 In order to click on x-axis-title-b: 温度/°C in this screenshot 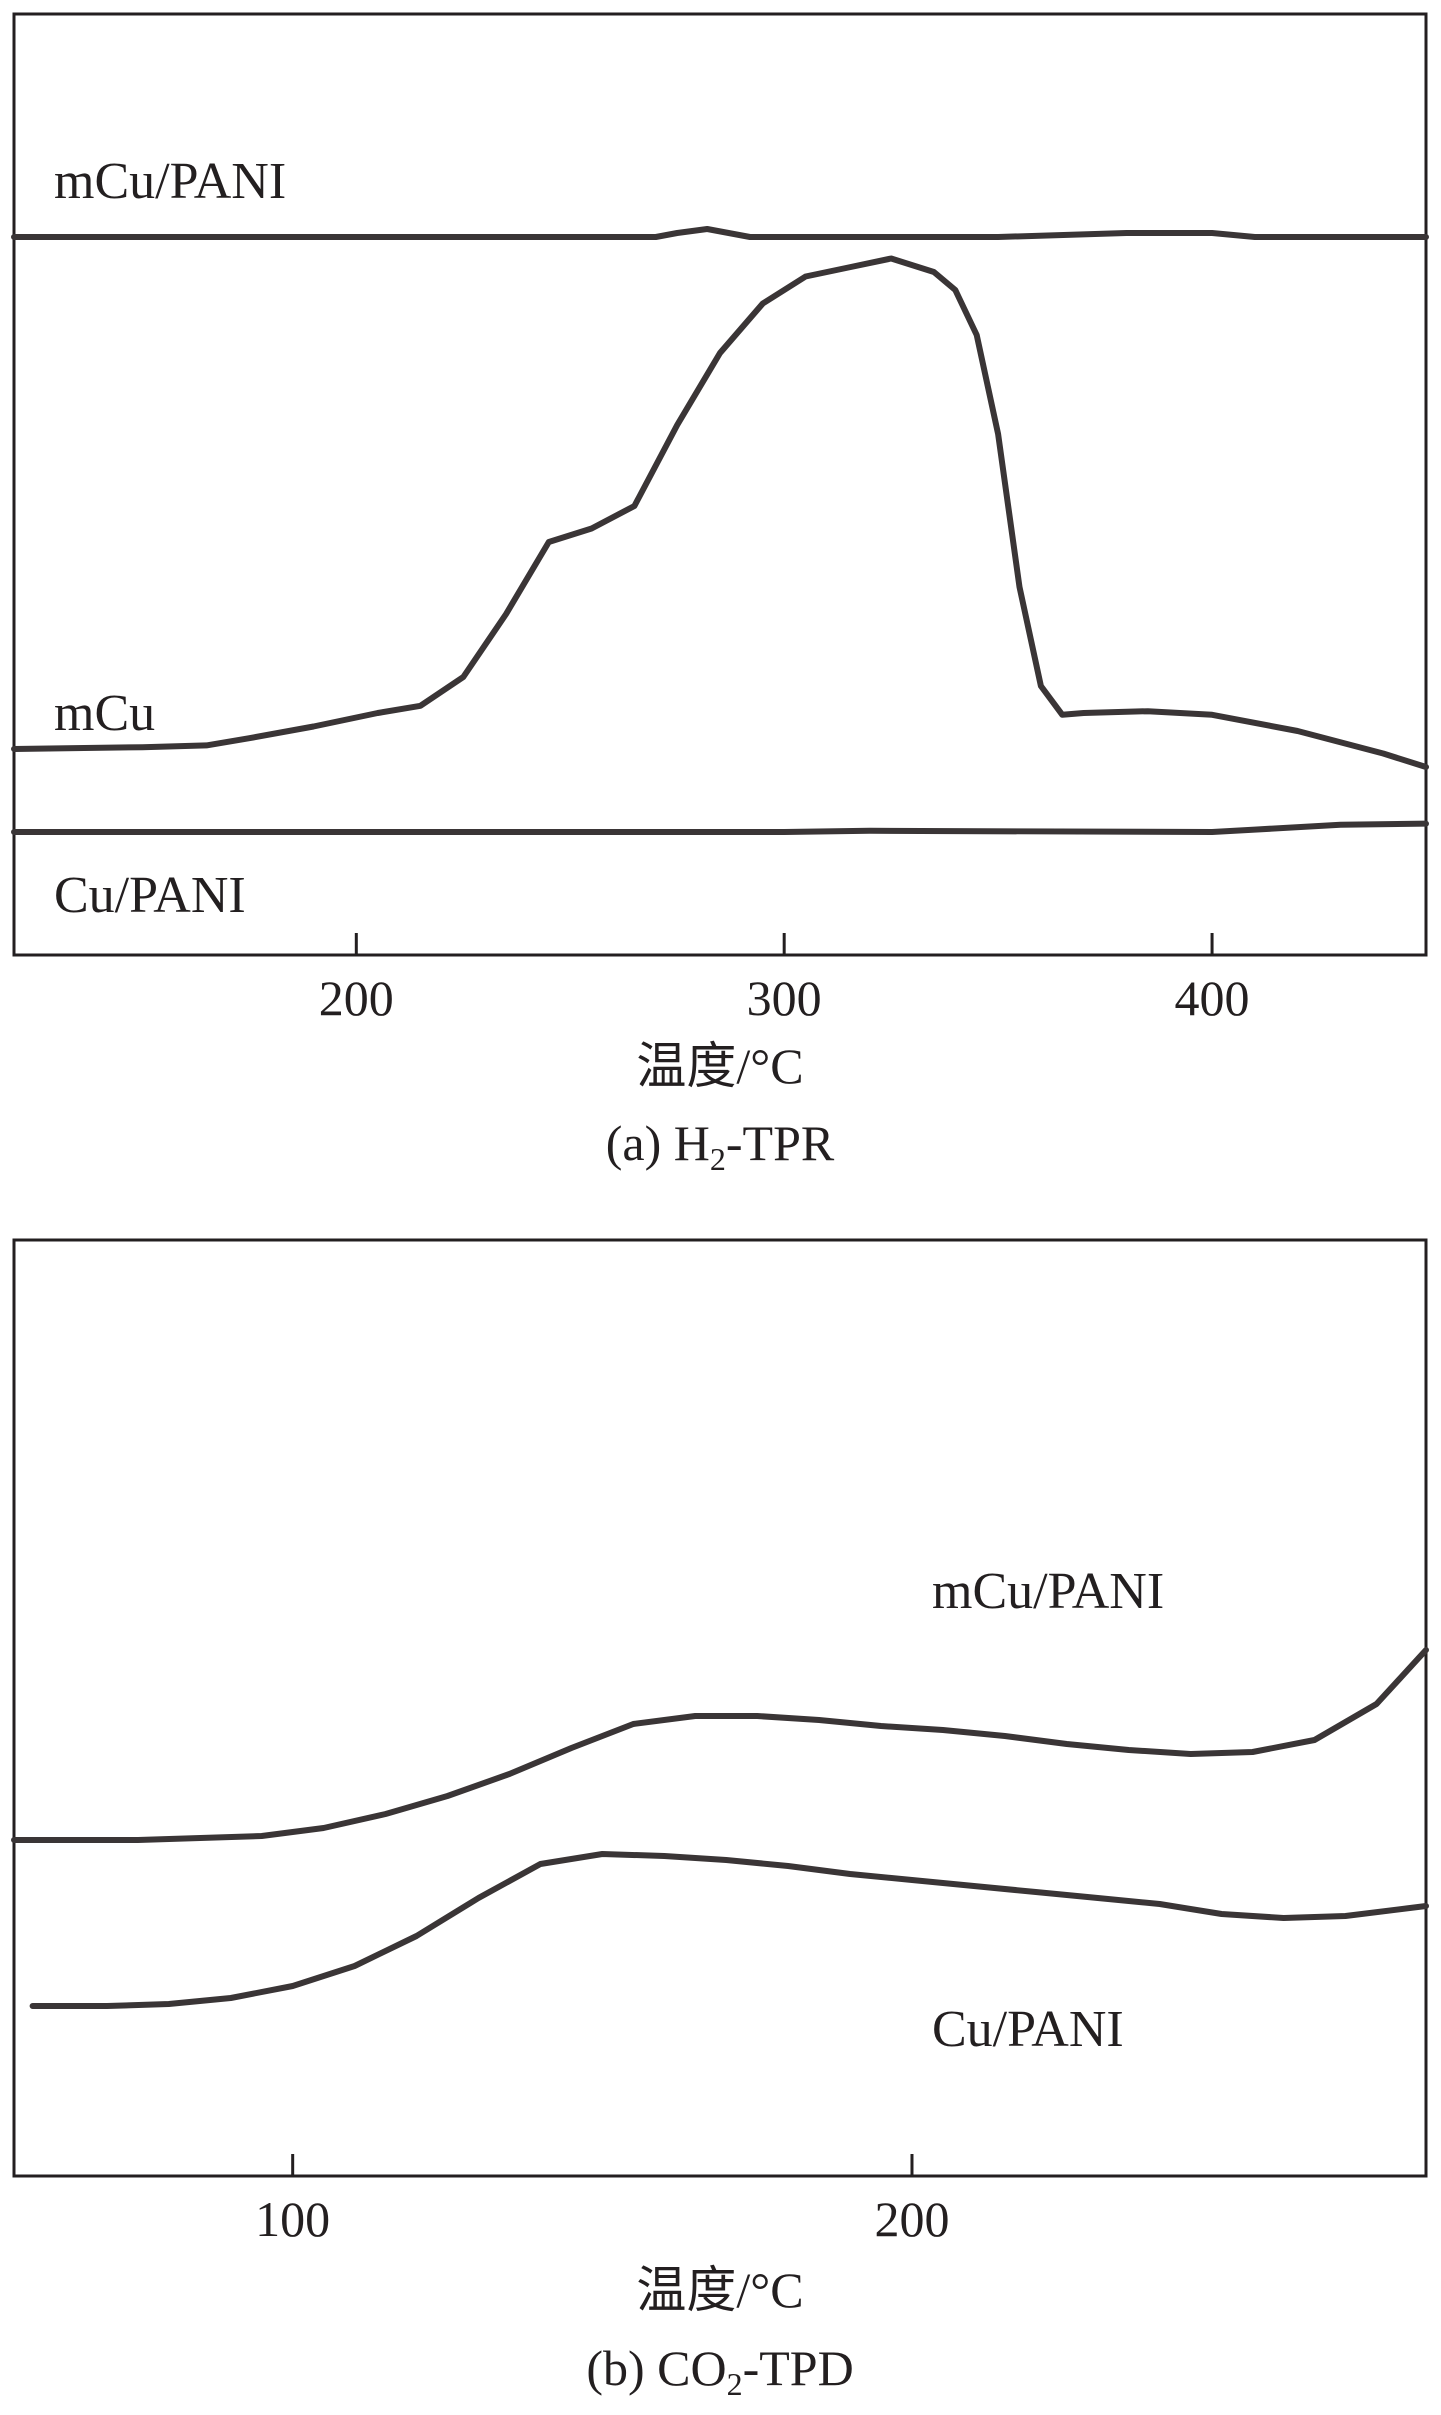, I will do `click(719, 2290)`.